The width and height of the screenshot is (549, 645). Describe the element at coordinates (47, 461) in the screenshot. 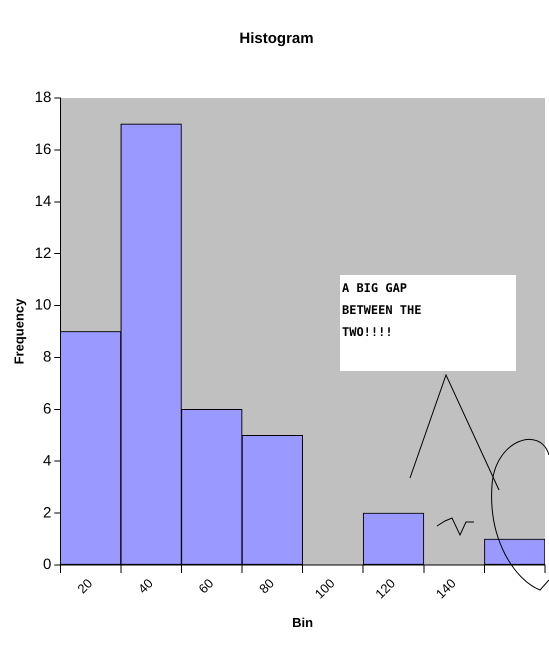

I see `y-tick-label: 4` at that location.